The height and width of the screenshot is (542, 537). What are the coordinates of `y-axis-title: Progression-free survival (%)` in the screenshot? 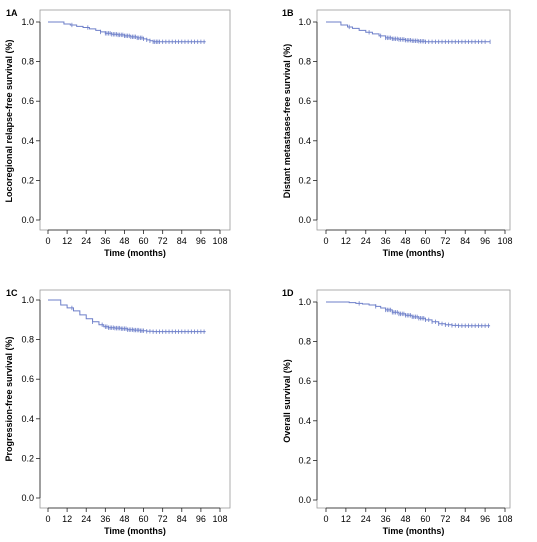 It's located at (9, 398).